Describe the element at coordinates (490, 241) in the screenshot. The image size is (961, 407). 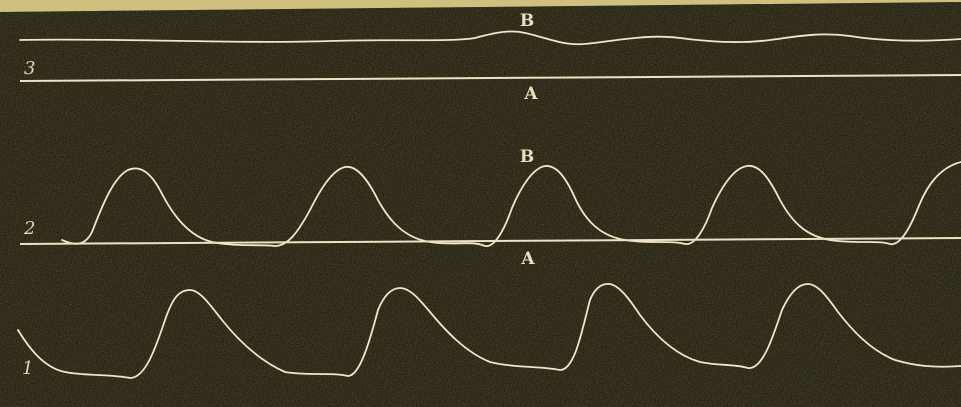
I see `trace-2-baseline` at that location.